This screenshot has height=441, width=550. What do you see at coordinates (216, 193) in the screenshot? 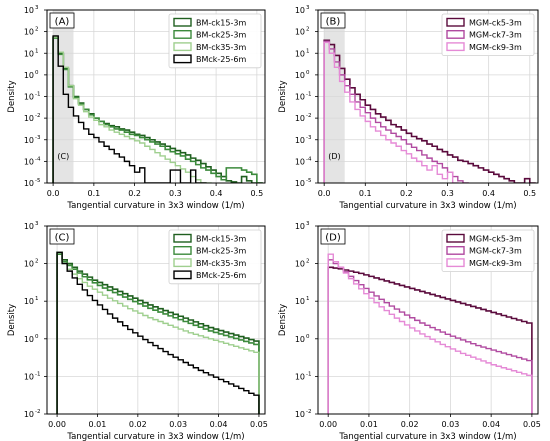
I see `x-tick-label: 0.4` at bounding box center [216, 193].